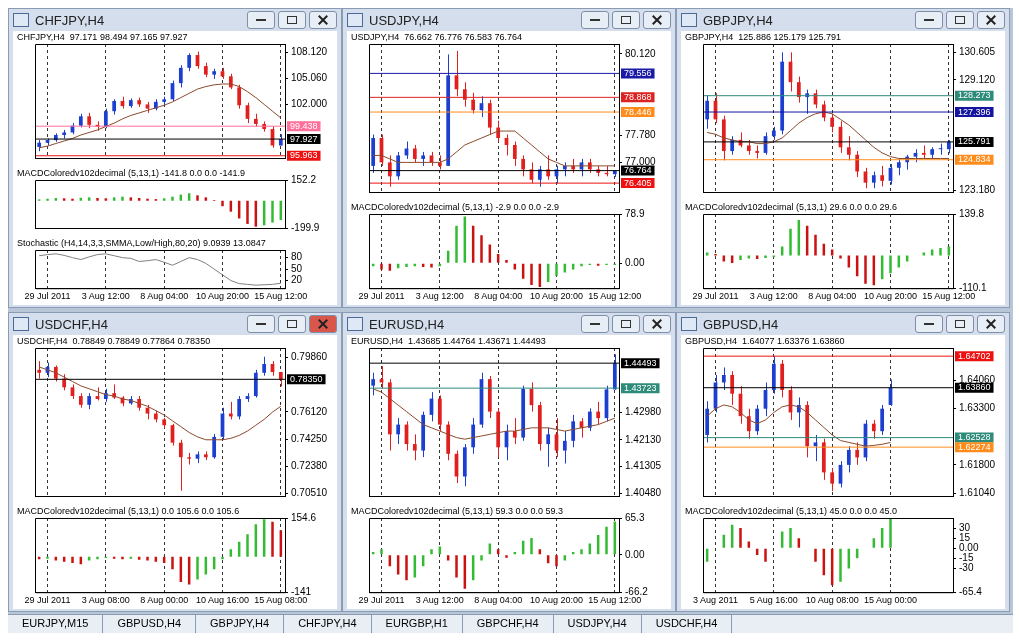 The height and width of the screenshot is (641, 1021). Describe the element at coordinates (641, 162) in the screenshot. I see `y-tick-label: 77.000` at that location.